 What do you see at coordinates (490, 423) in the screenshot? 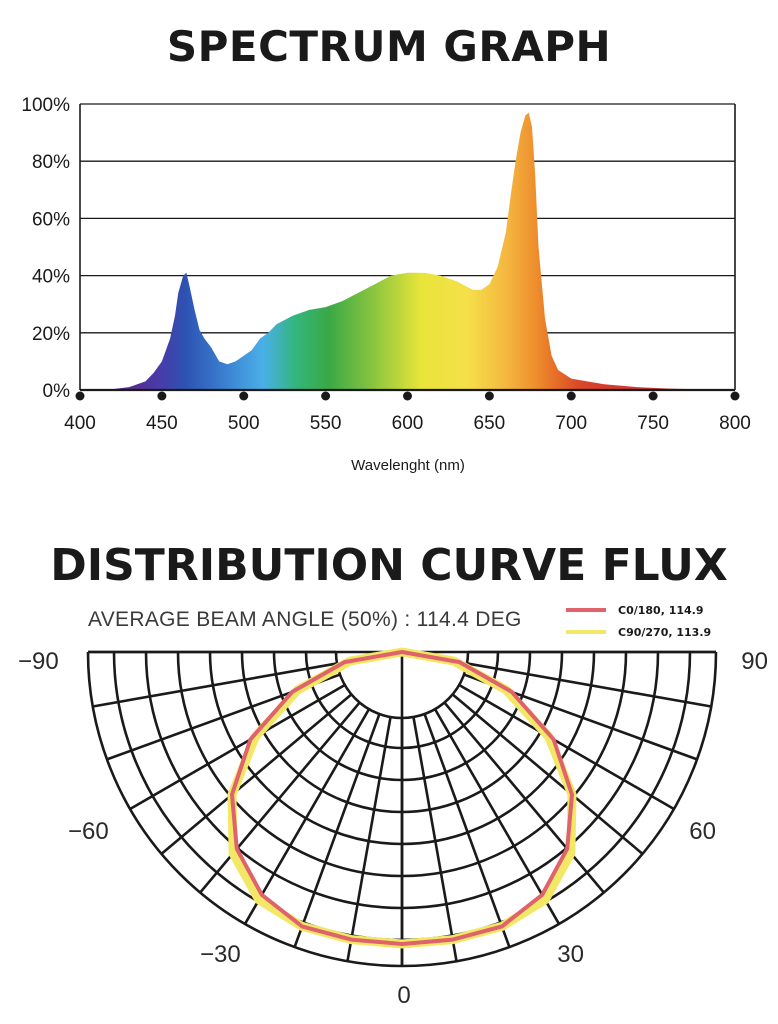
I see `x-tick-label: 650` at bounding box center [490, 423].